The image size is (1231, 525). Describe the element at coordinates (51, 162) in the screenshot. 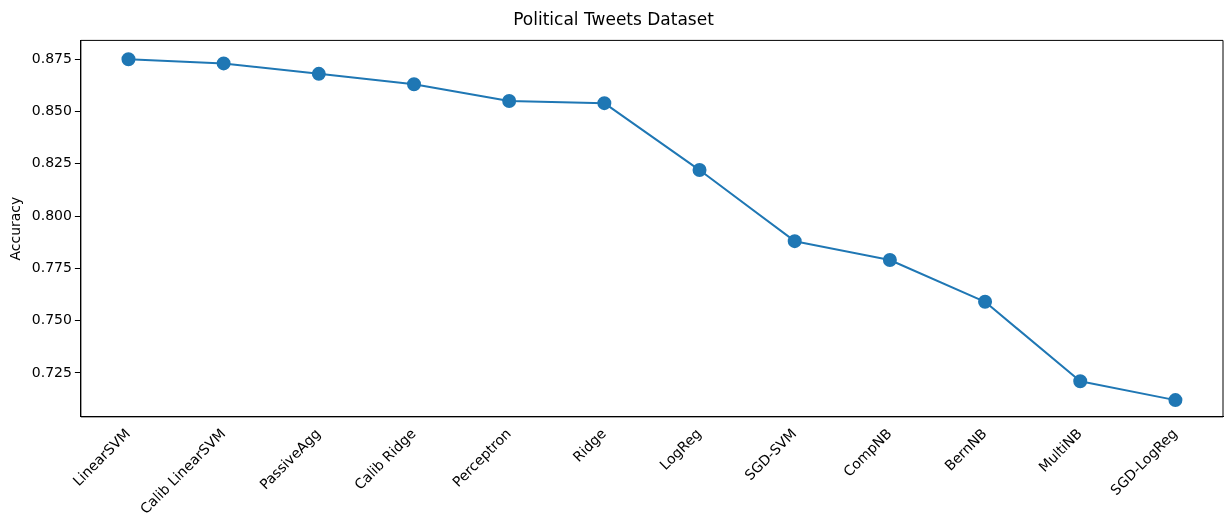

I see `y-tick-label: 0.825` at that location.